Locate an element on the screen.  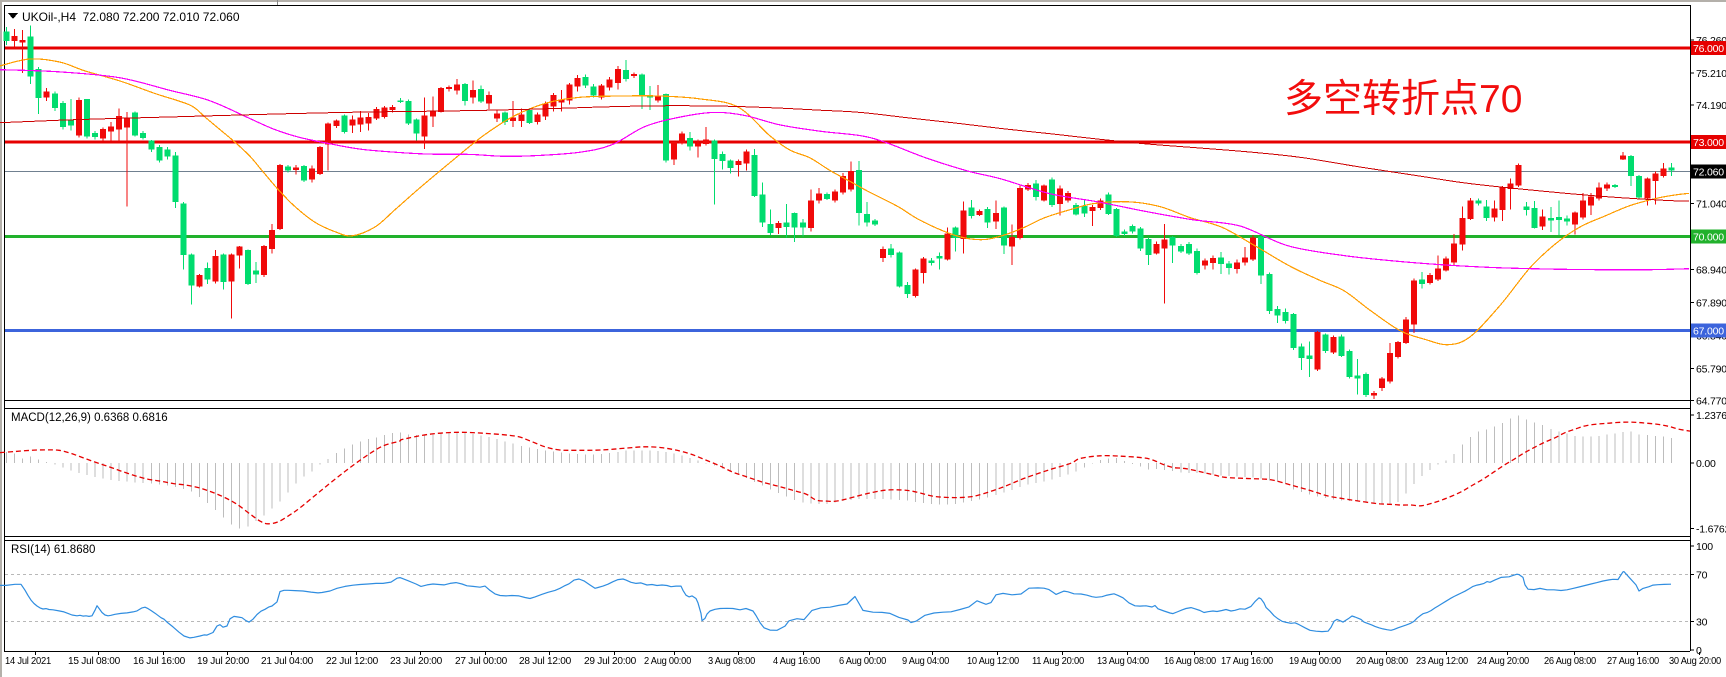
svg-text: 70 is located at coordinates (1702, 576).